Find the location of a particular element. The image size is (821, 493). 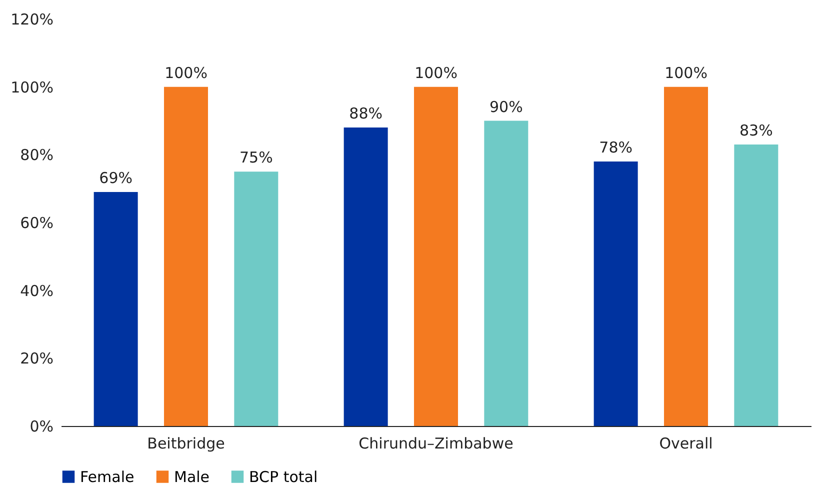

y-tick-label: 100% is located at coordinates (32, 87).